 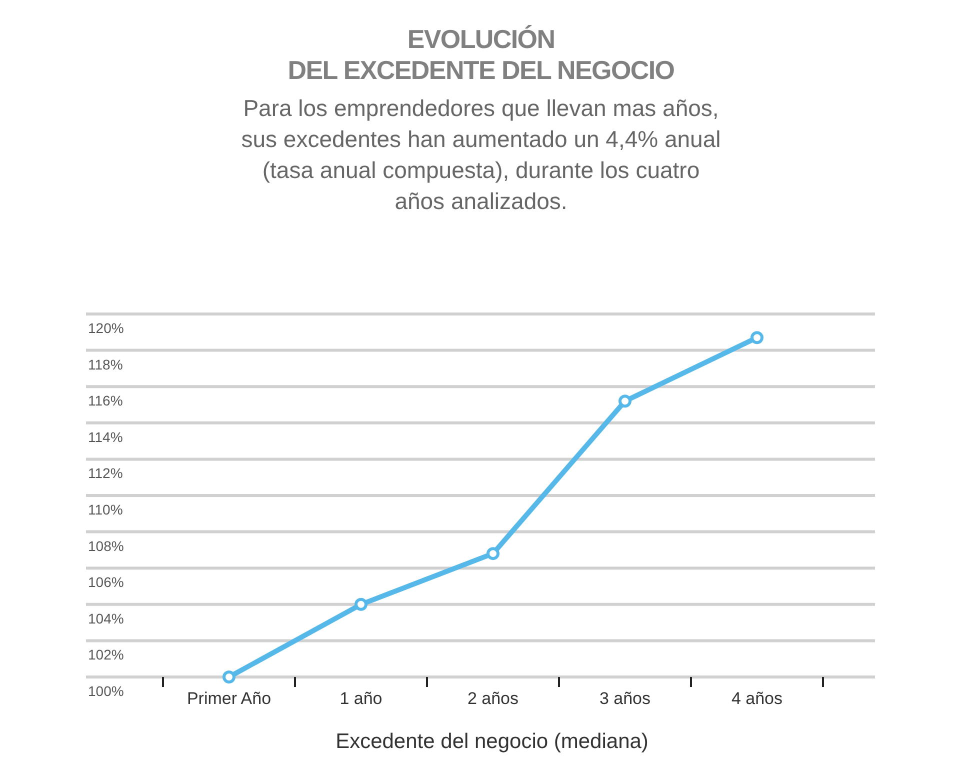 What do you see at coordinates (493, 698) in the screenshot?
I see `x-tick-label: 2 años` at bounding box center [493, 698].